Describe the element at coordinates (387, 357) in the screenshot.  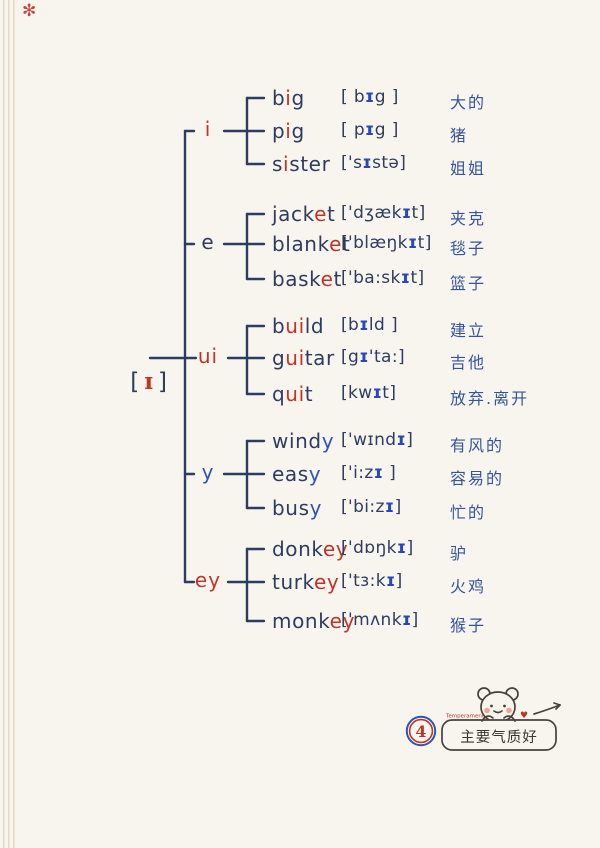
I see `ph-suffix: 'ta:]` at that location.